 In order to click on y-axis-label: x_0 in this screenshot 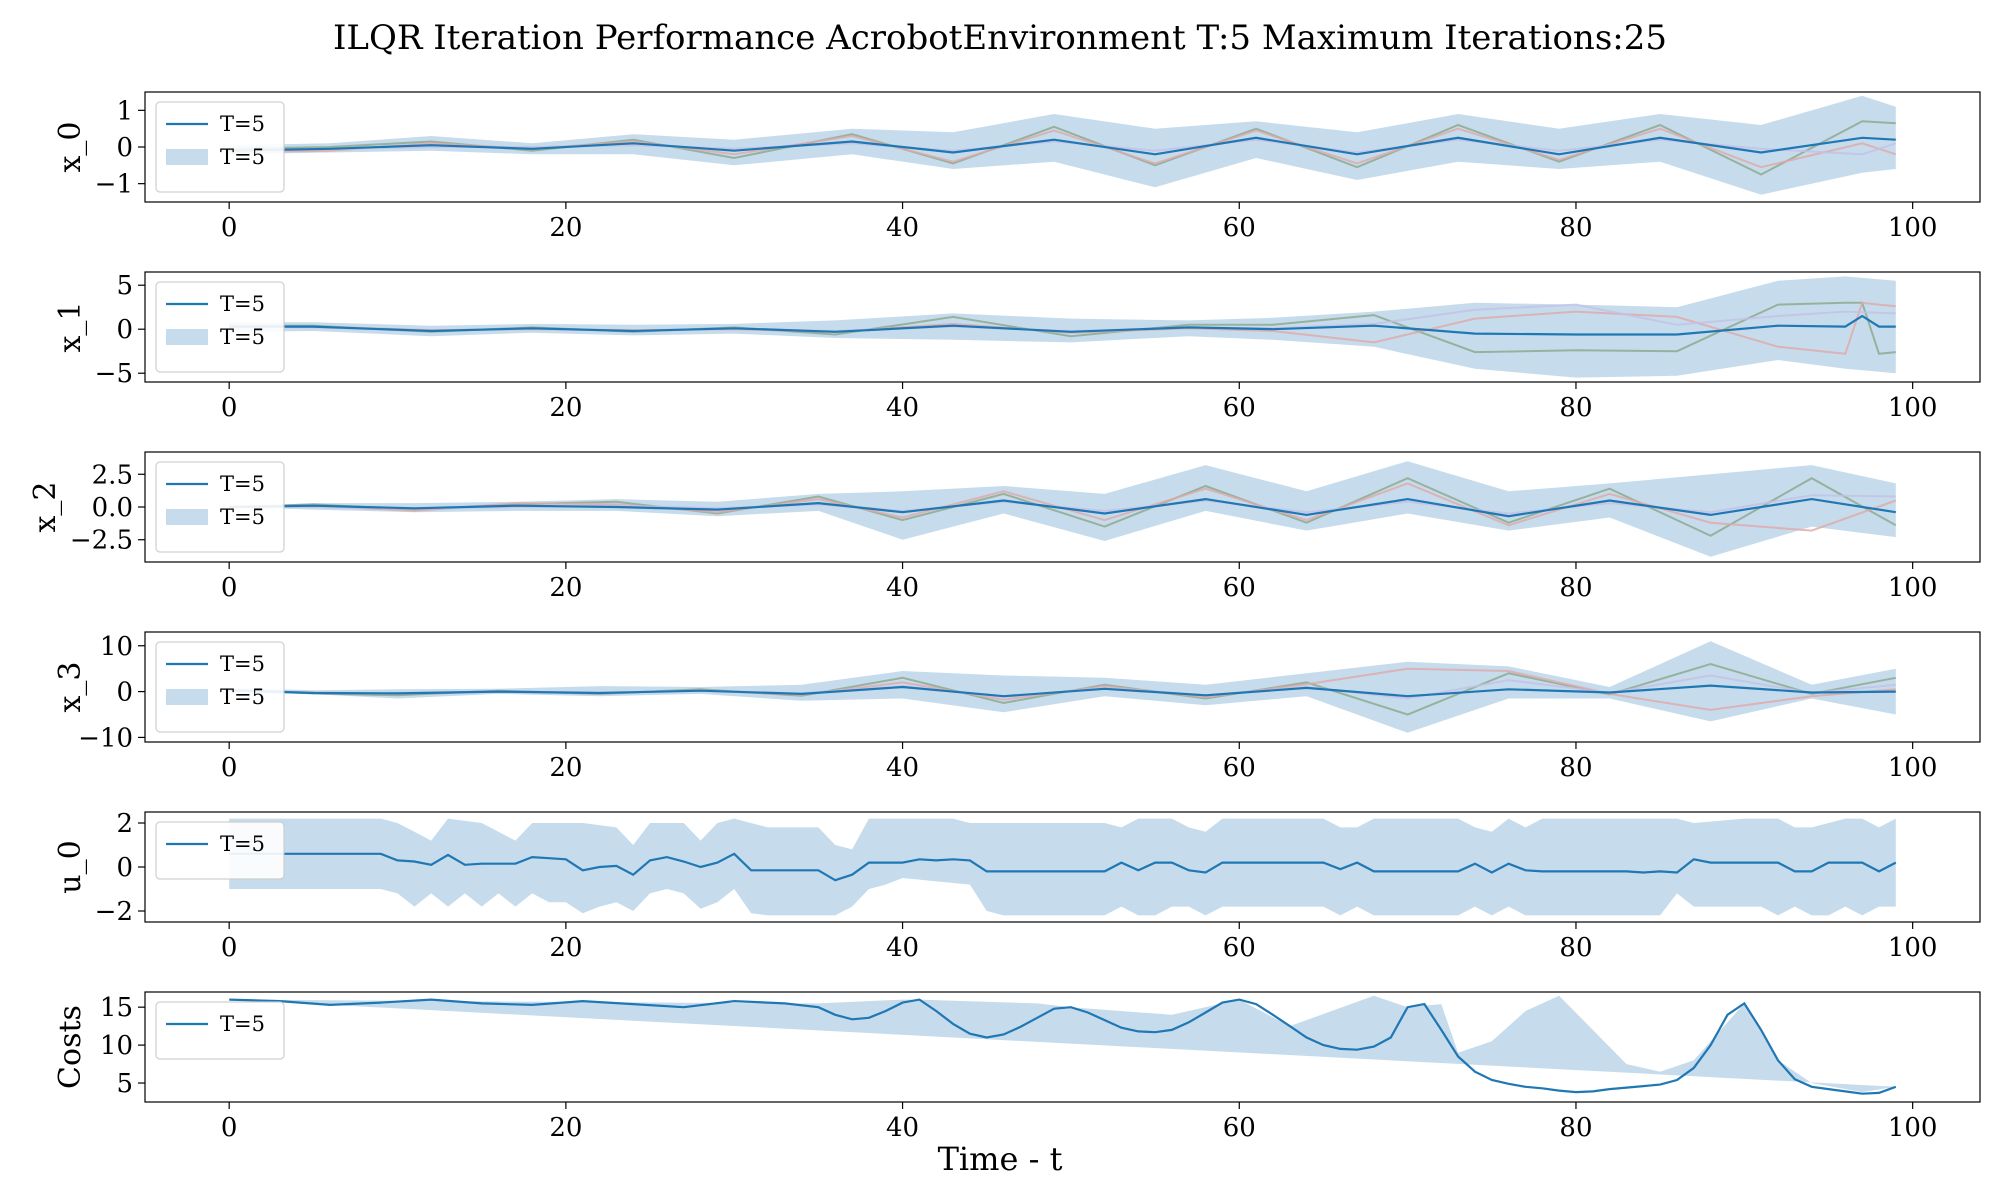, I will do `click(70, 146)`.